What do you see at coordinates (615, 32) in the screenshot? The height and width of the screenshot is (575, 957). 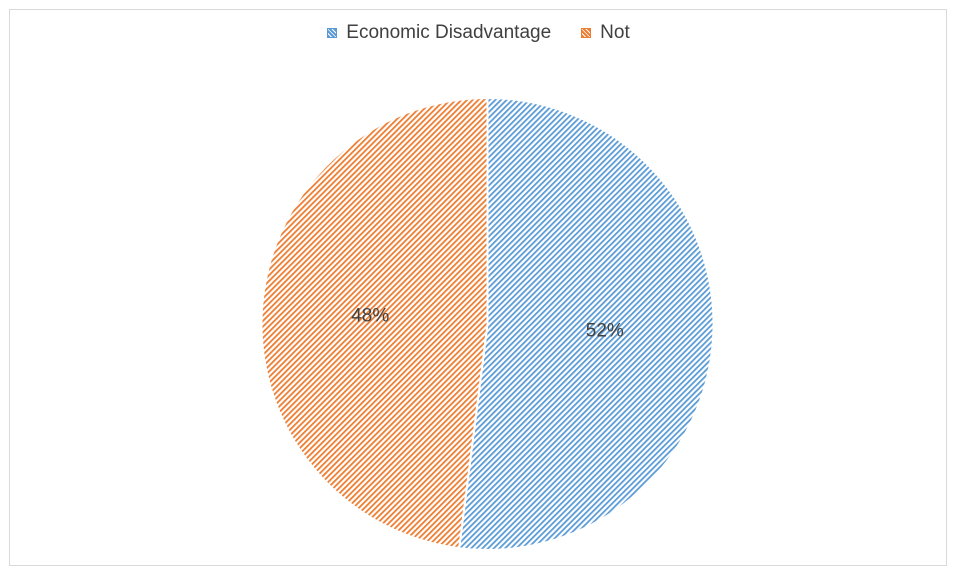 I see `legend-label-not: Not` at bounding box center [615, 32].